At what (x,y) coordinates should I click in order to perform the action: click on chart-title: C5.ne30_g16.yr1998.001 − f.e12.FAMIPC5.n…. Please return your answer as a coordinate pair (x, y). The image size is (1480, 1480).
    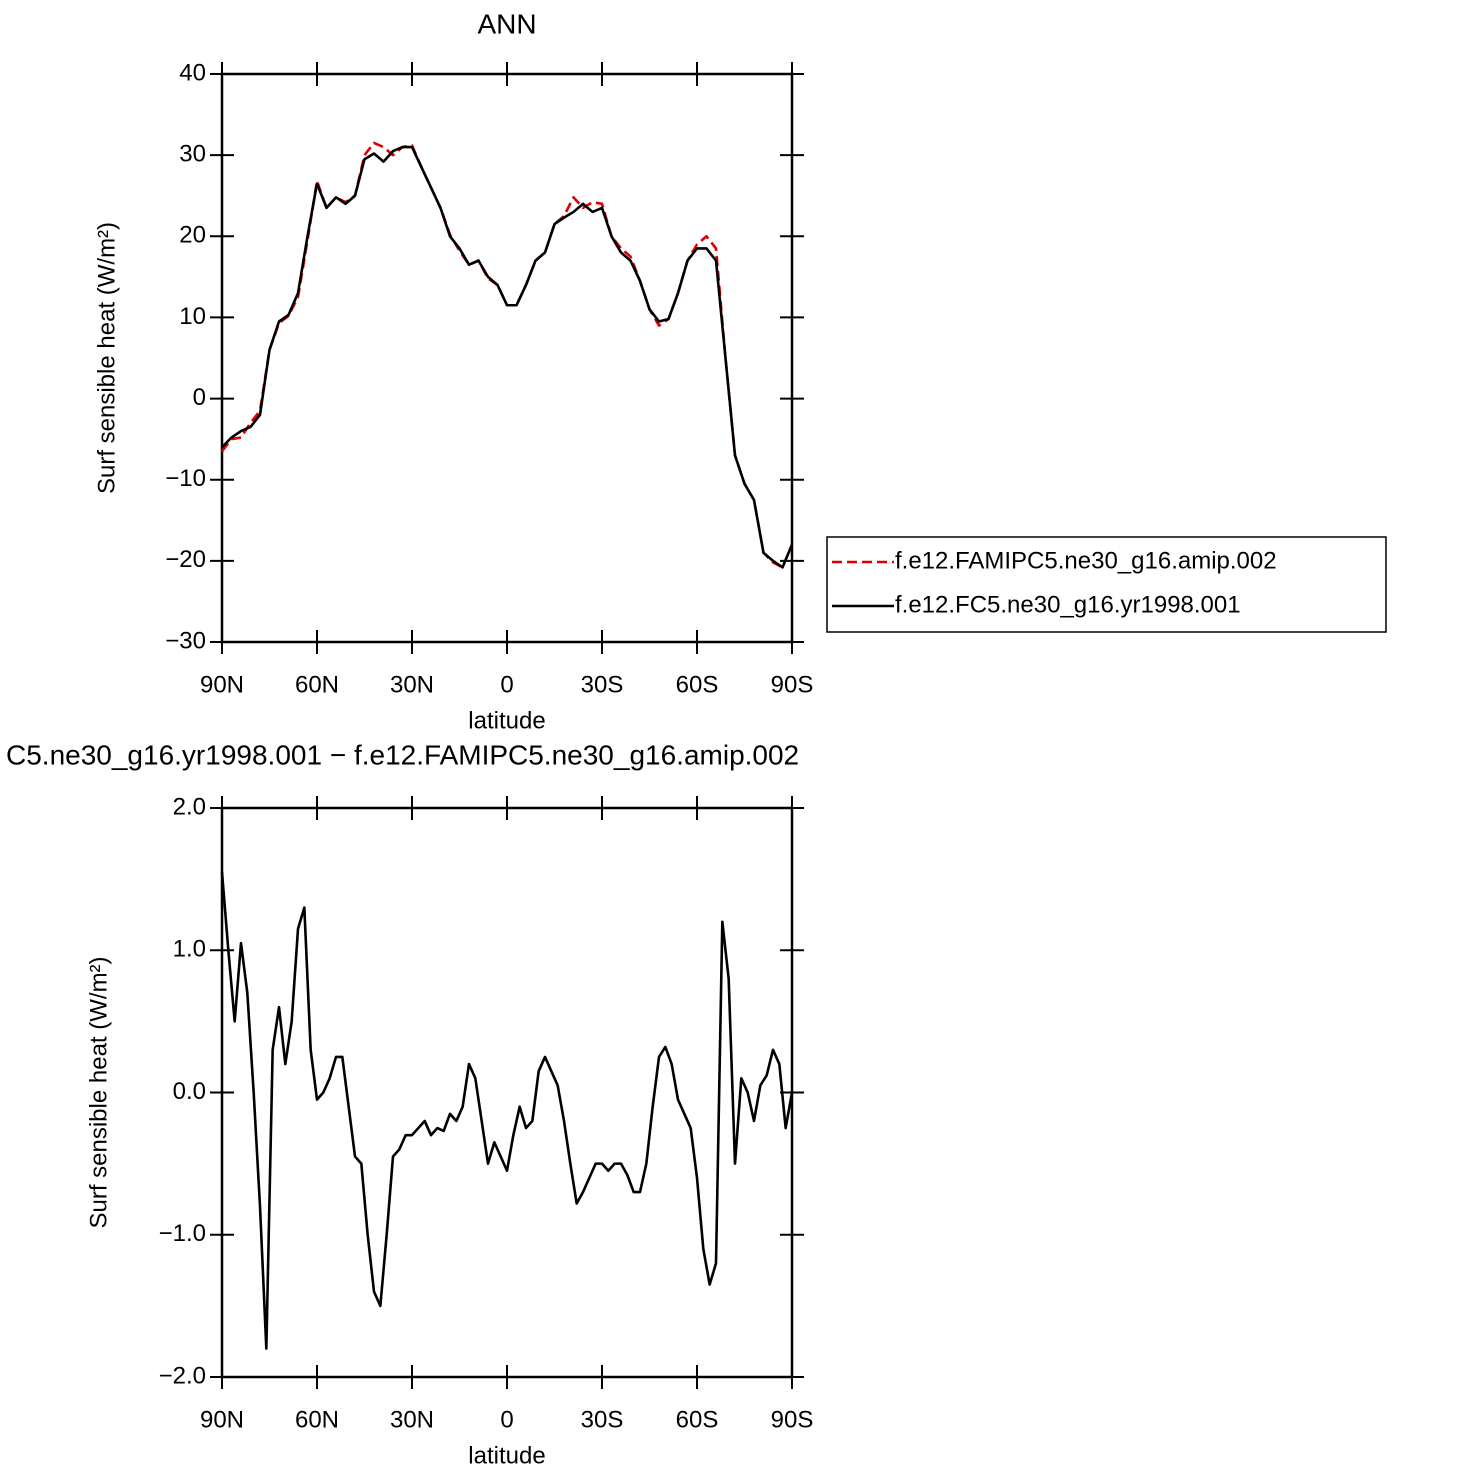
    Looking at the image, I should click on (402, 754).